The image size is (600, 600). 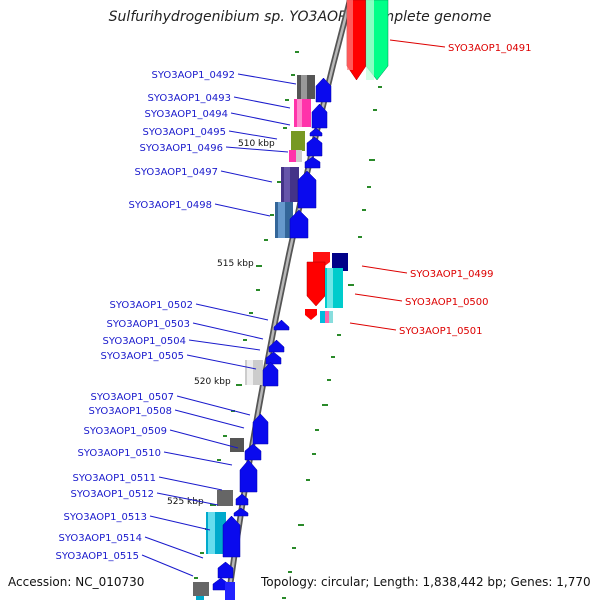 What do you see at coordinates (184, 132) in the screenshot?
I see `gene-label-forward: SYO3AOP1_0495` at bounding box center [184, 132].